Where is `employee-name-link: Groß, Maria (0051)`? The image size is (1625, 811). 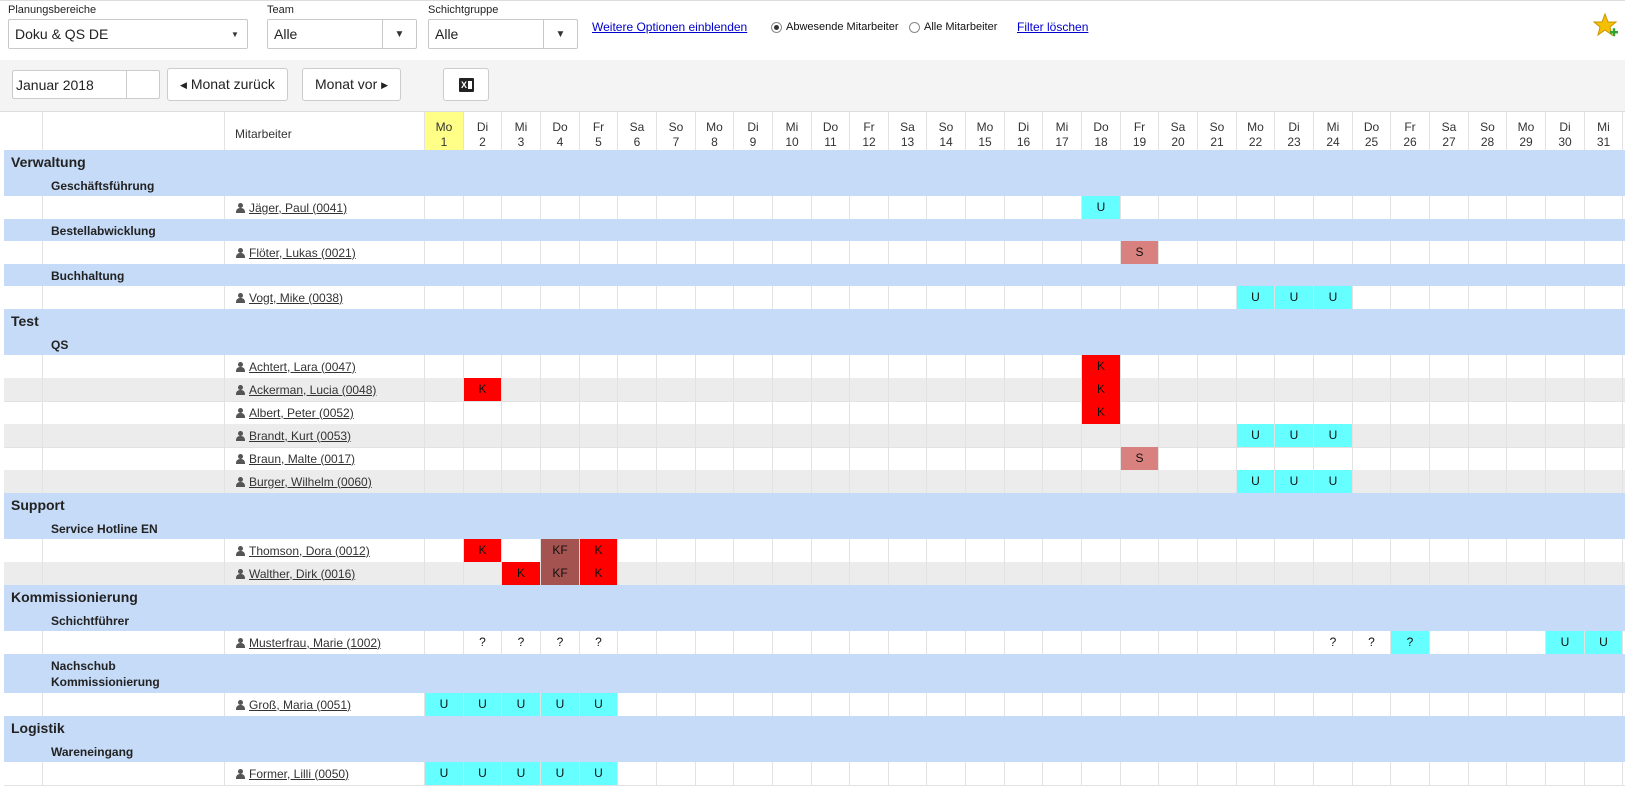
employee-name-link: Groß, Maria (0051) is located at coordinates (293, 704).